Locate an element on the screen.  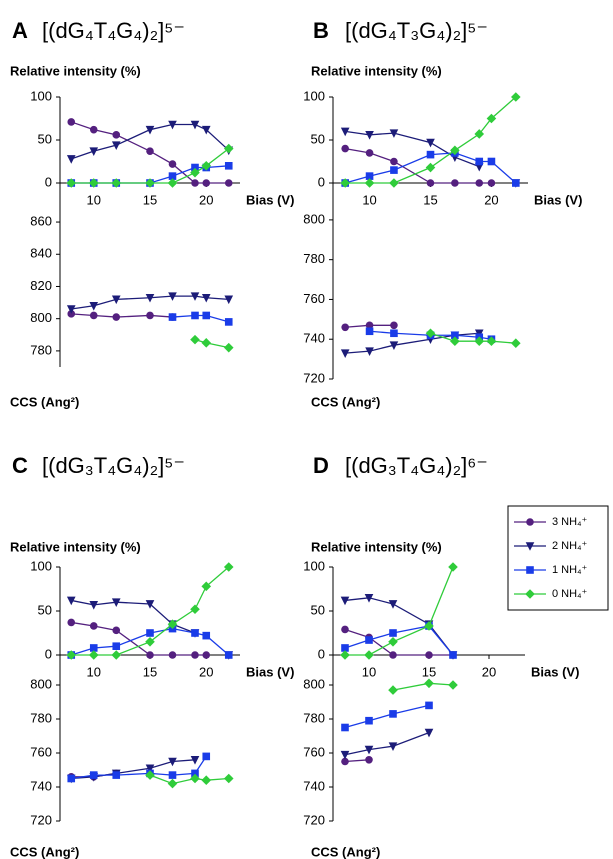
x-tick-label: 20 is located at coordinates (489, 671).